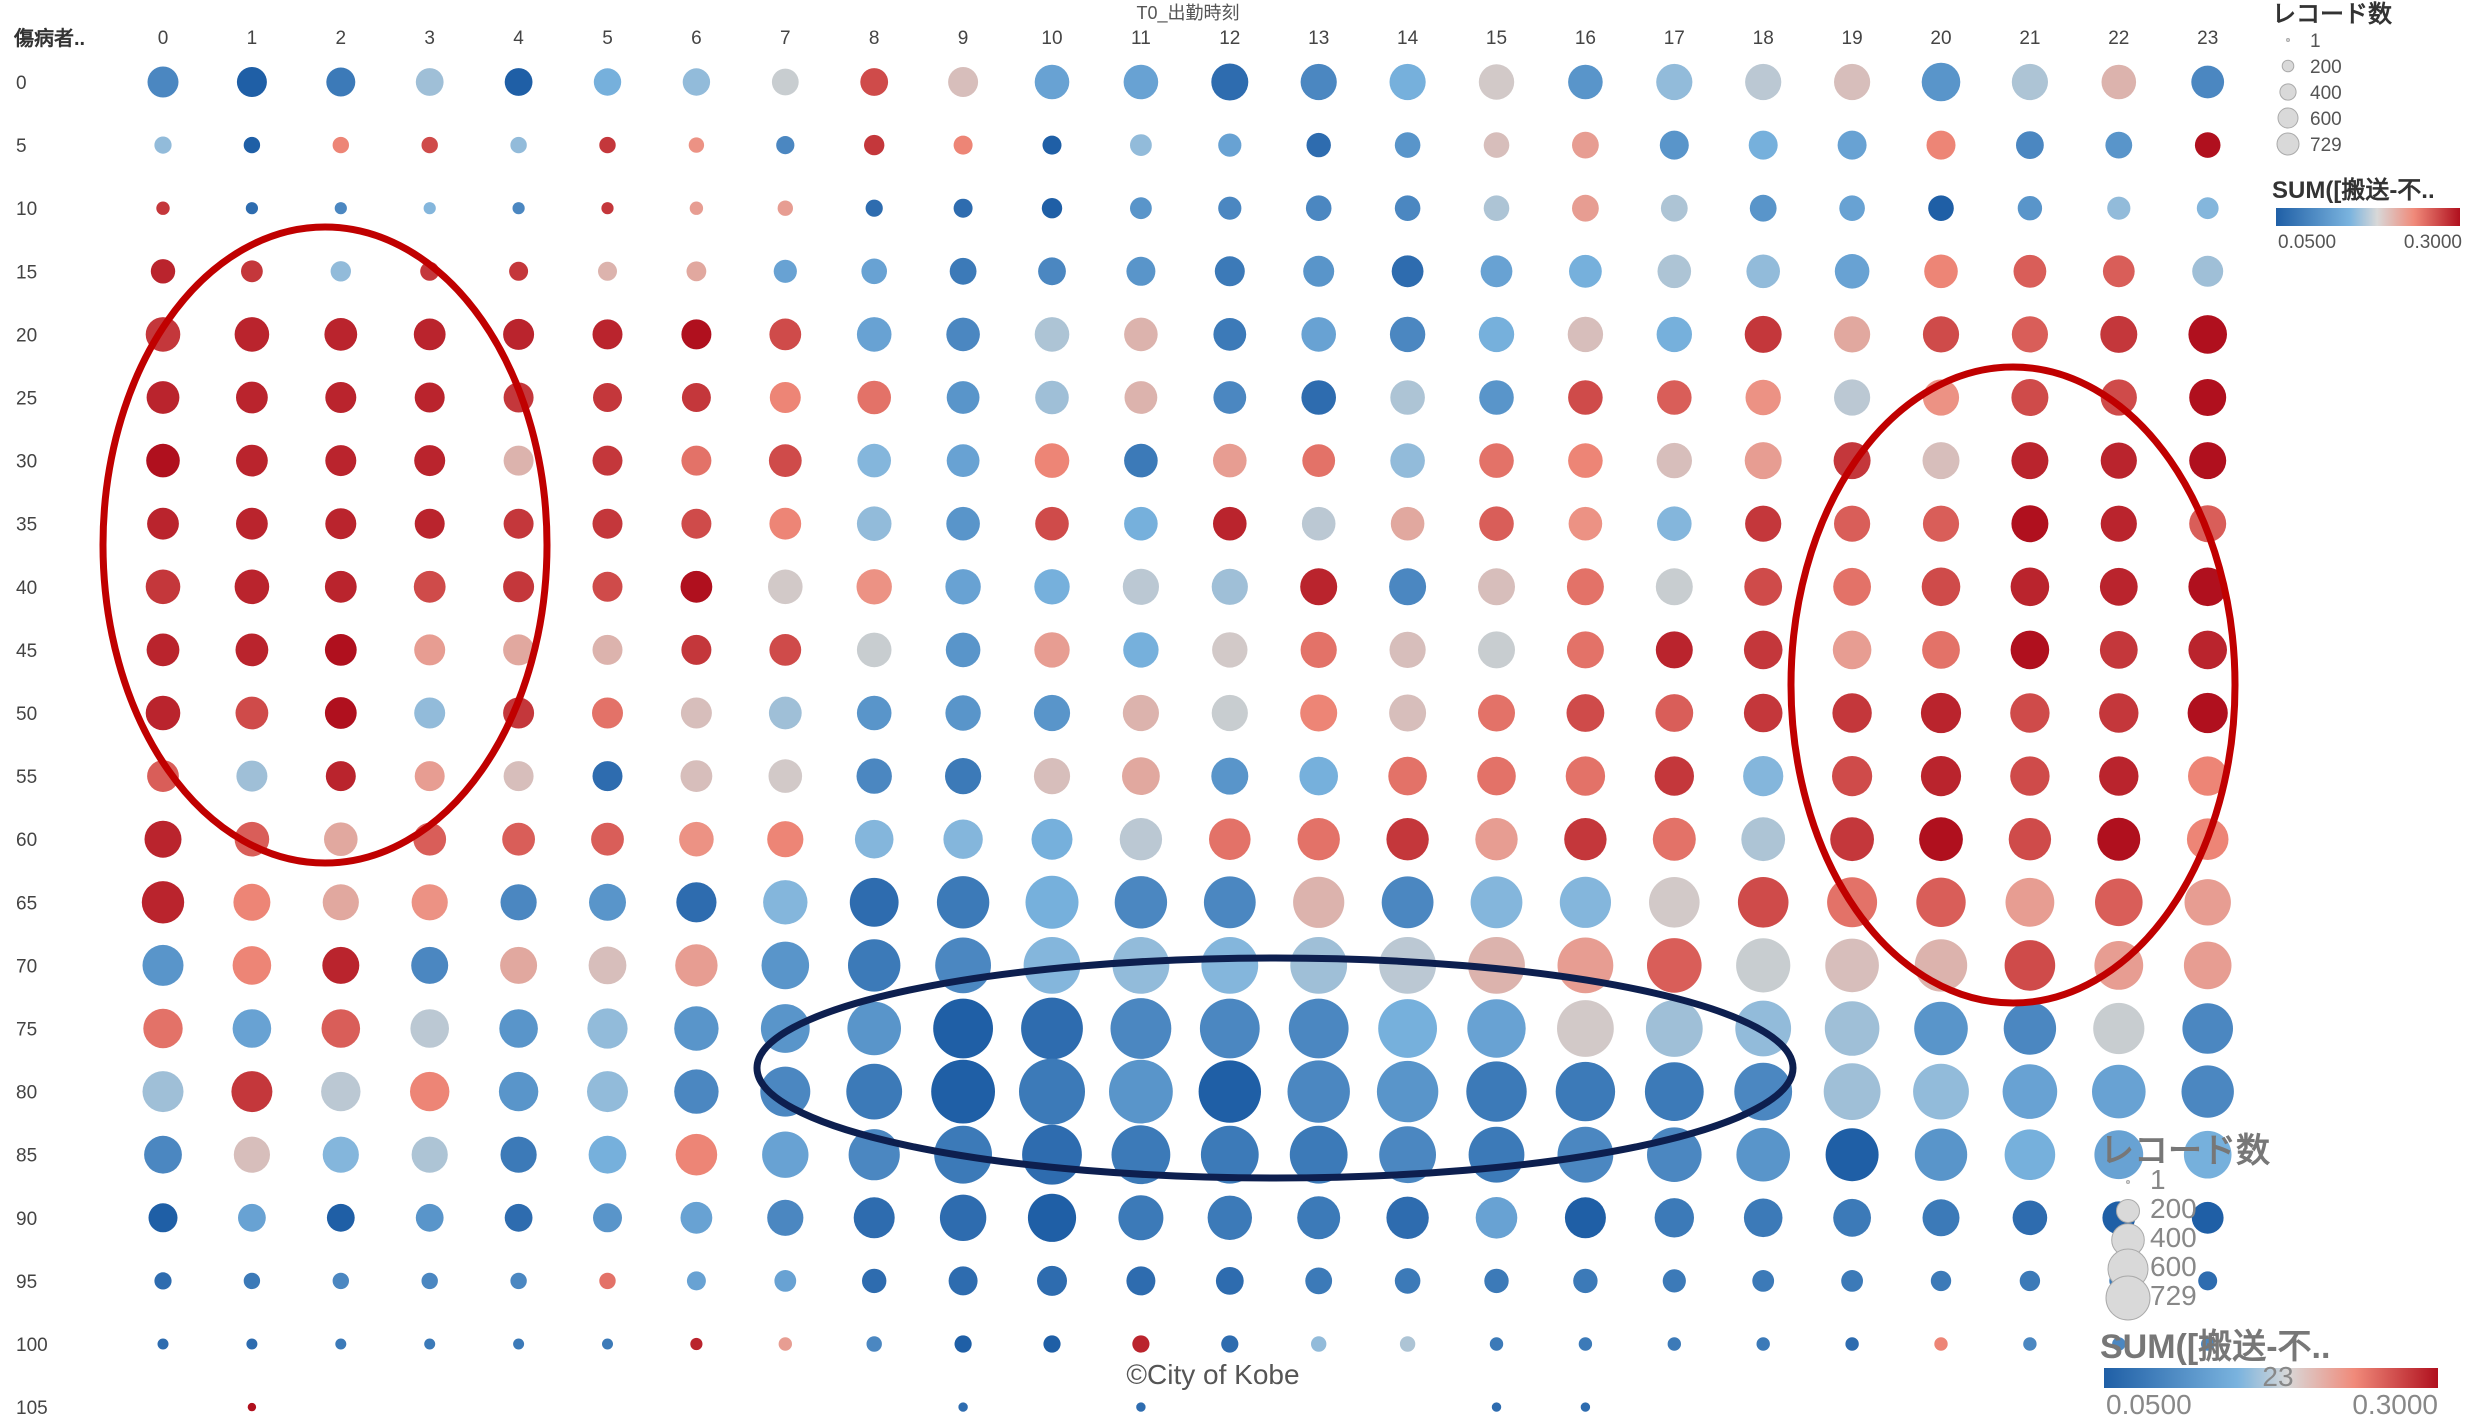  Describe the element at coordinates (2307, 242) in the screenshot. I see `color-legend-min: 0.0500` at that location.